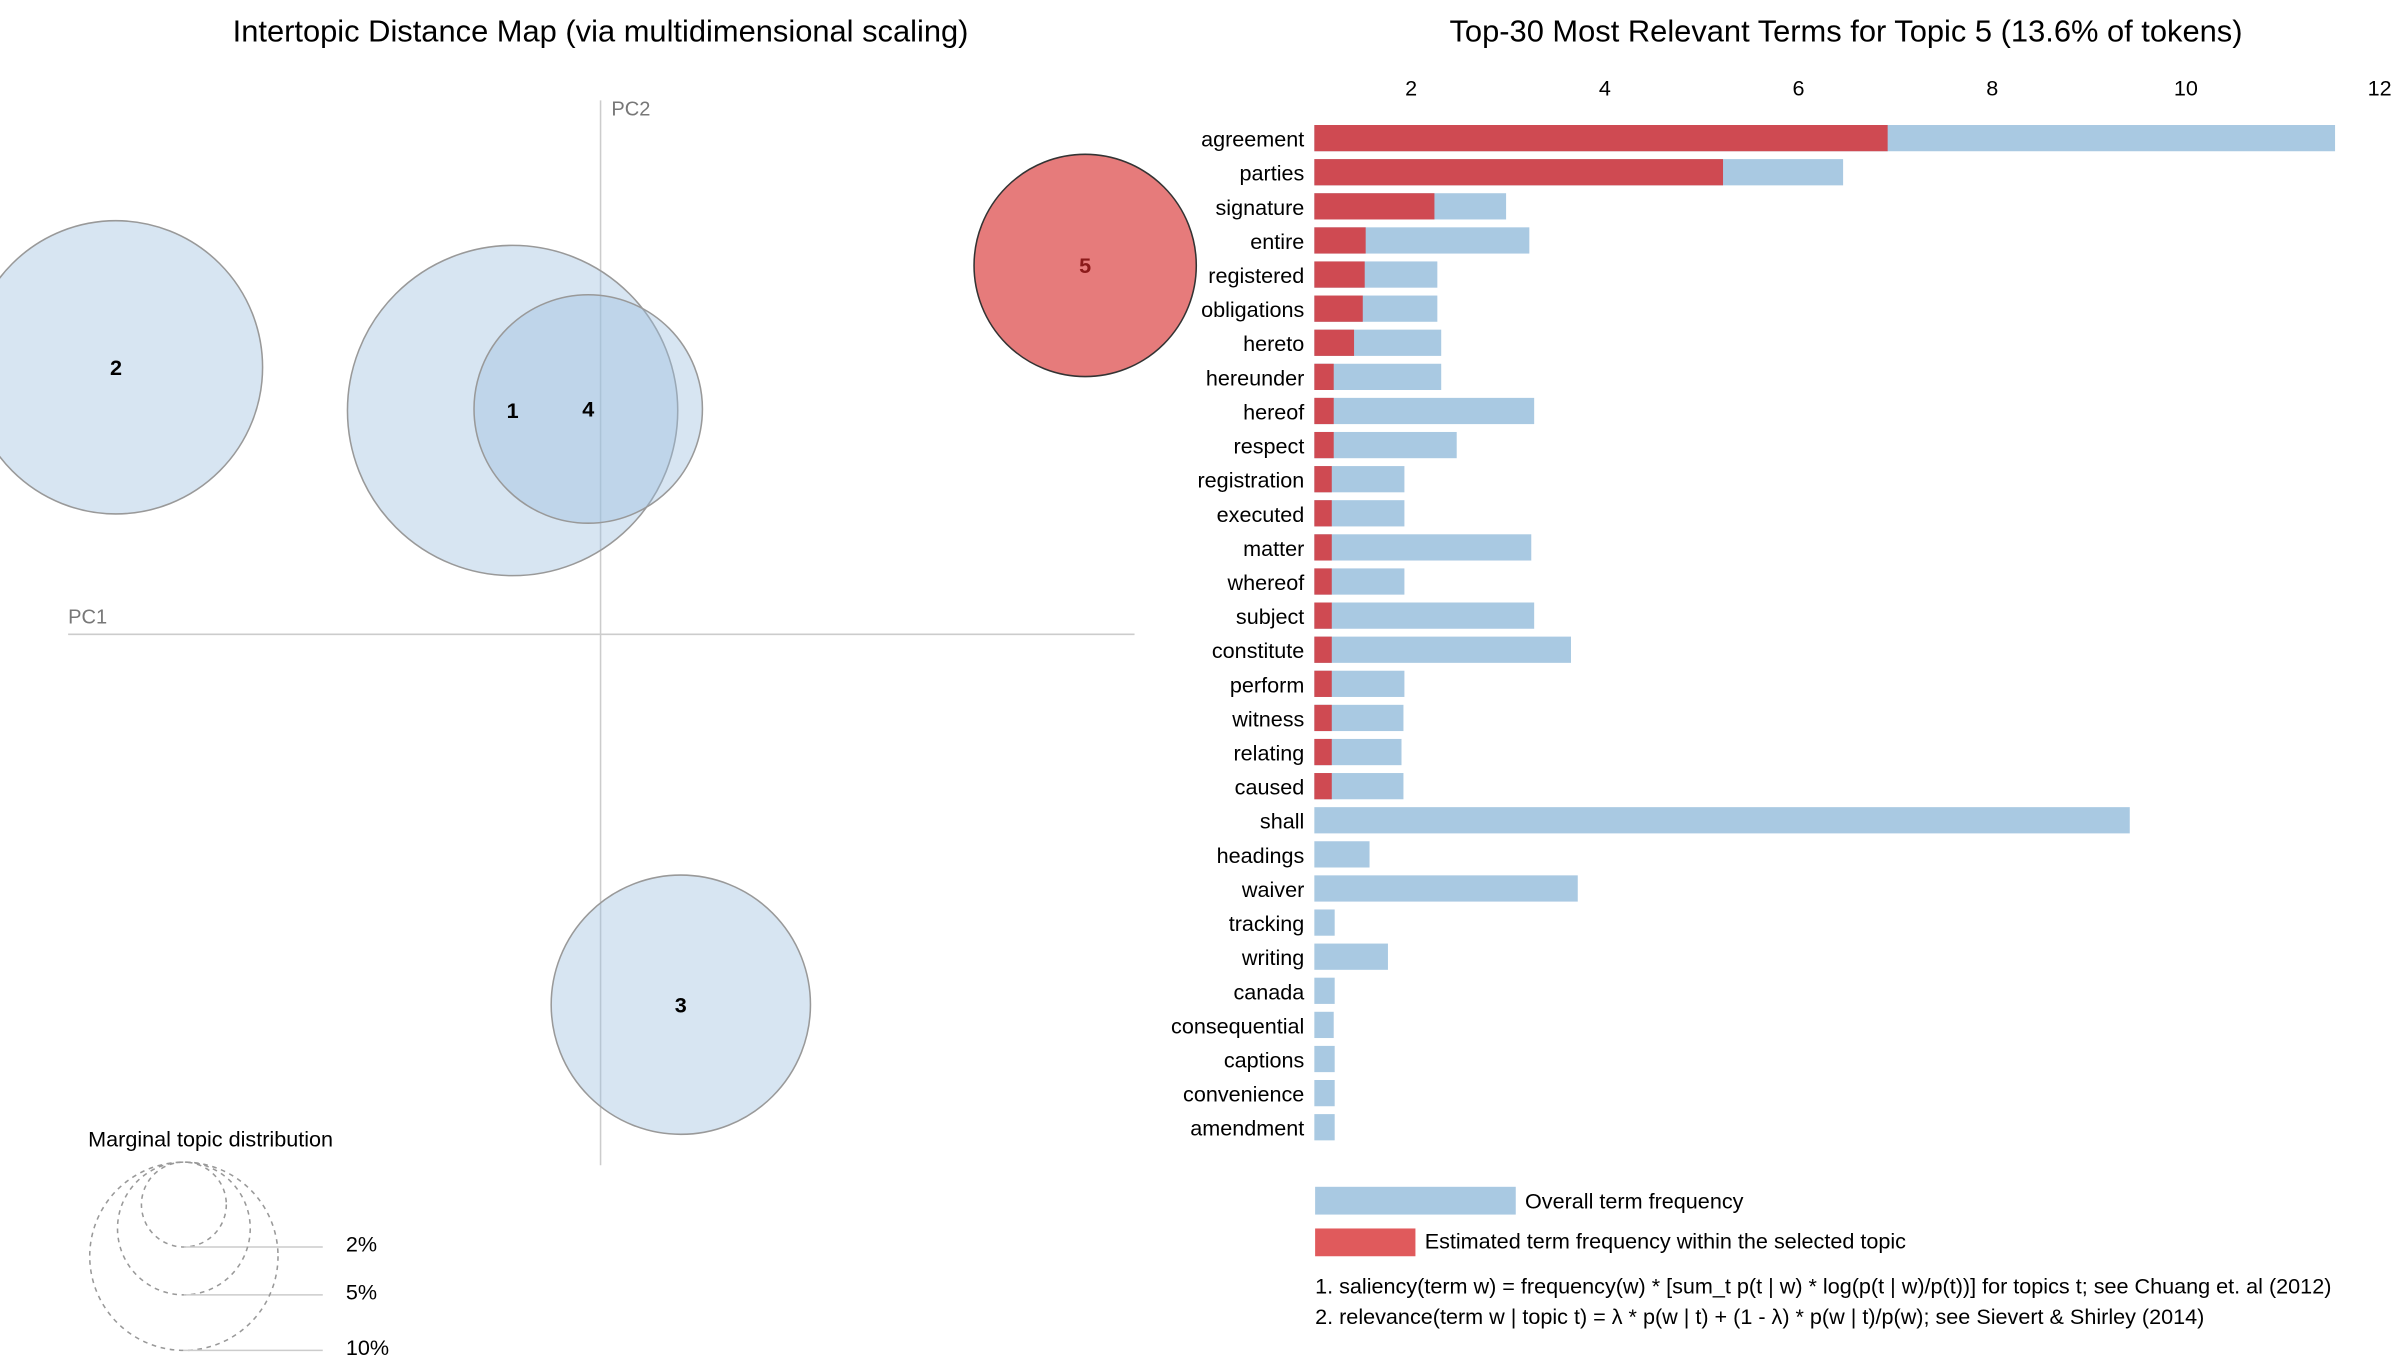  I want to click on term-row-agreement: agreement, so click(1768, 138).